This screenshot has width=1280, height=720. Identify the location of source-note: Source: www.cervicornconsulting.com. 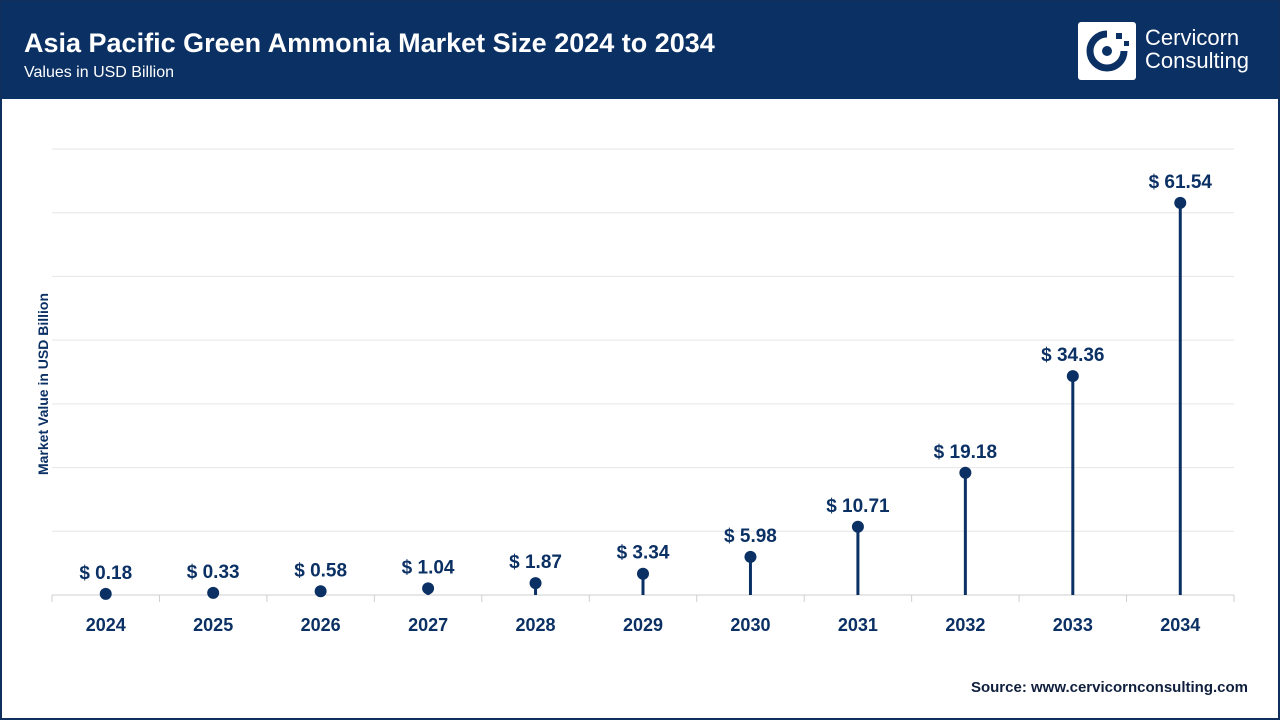
(1109, 687).